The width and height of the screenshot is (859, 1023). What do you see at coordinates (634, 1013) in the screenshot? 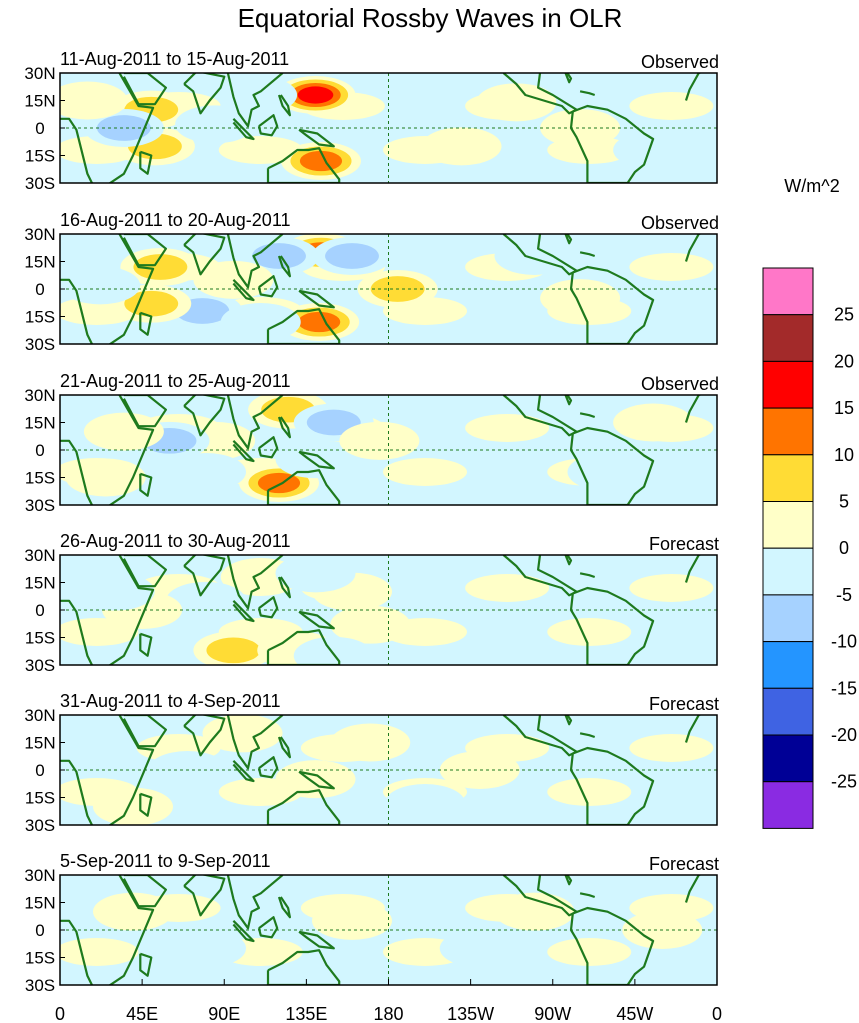
I see `lon-tick-label: 45W` at bounding box center [634, 1013].